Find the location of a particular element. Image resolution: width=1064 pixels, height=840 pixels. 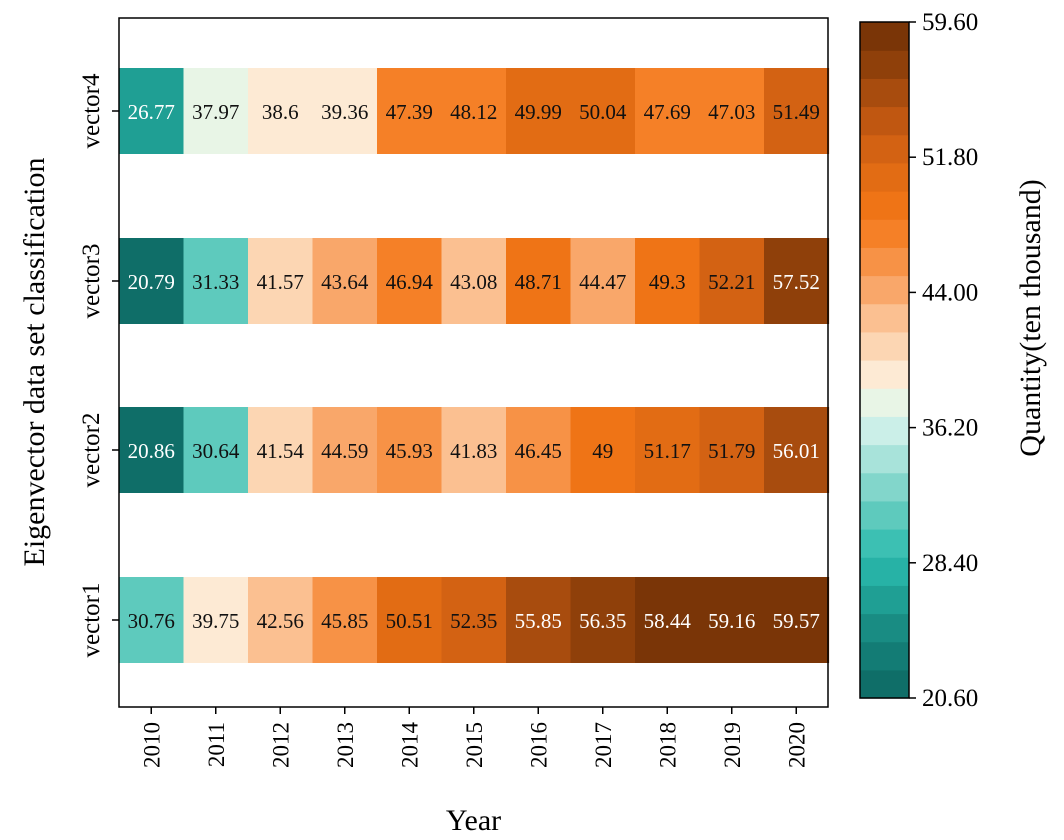

cell-value-label: 30.76 is located at coordinates (151, 621).